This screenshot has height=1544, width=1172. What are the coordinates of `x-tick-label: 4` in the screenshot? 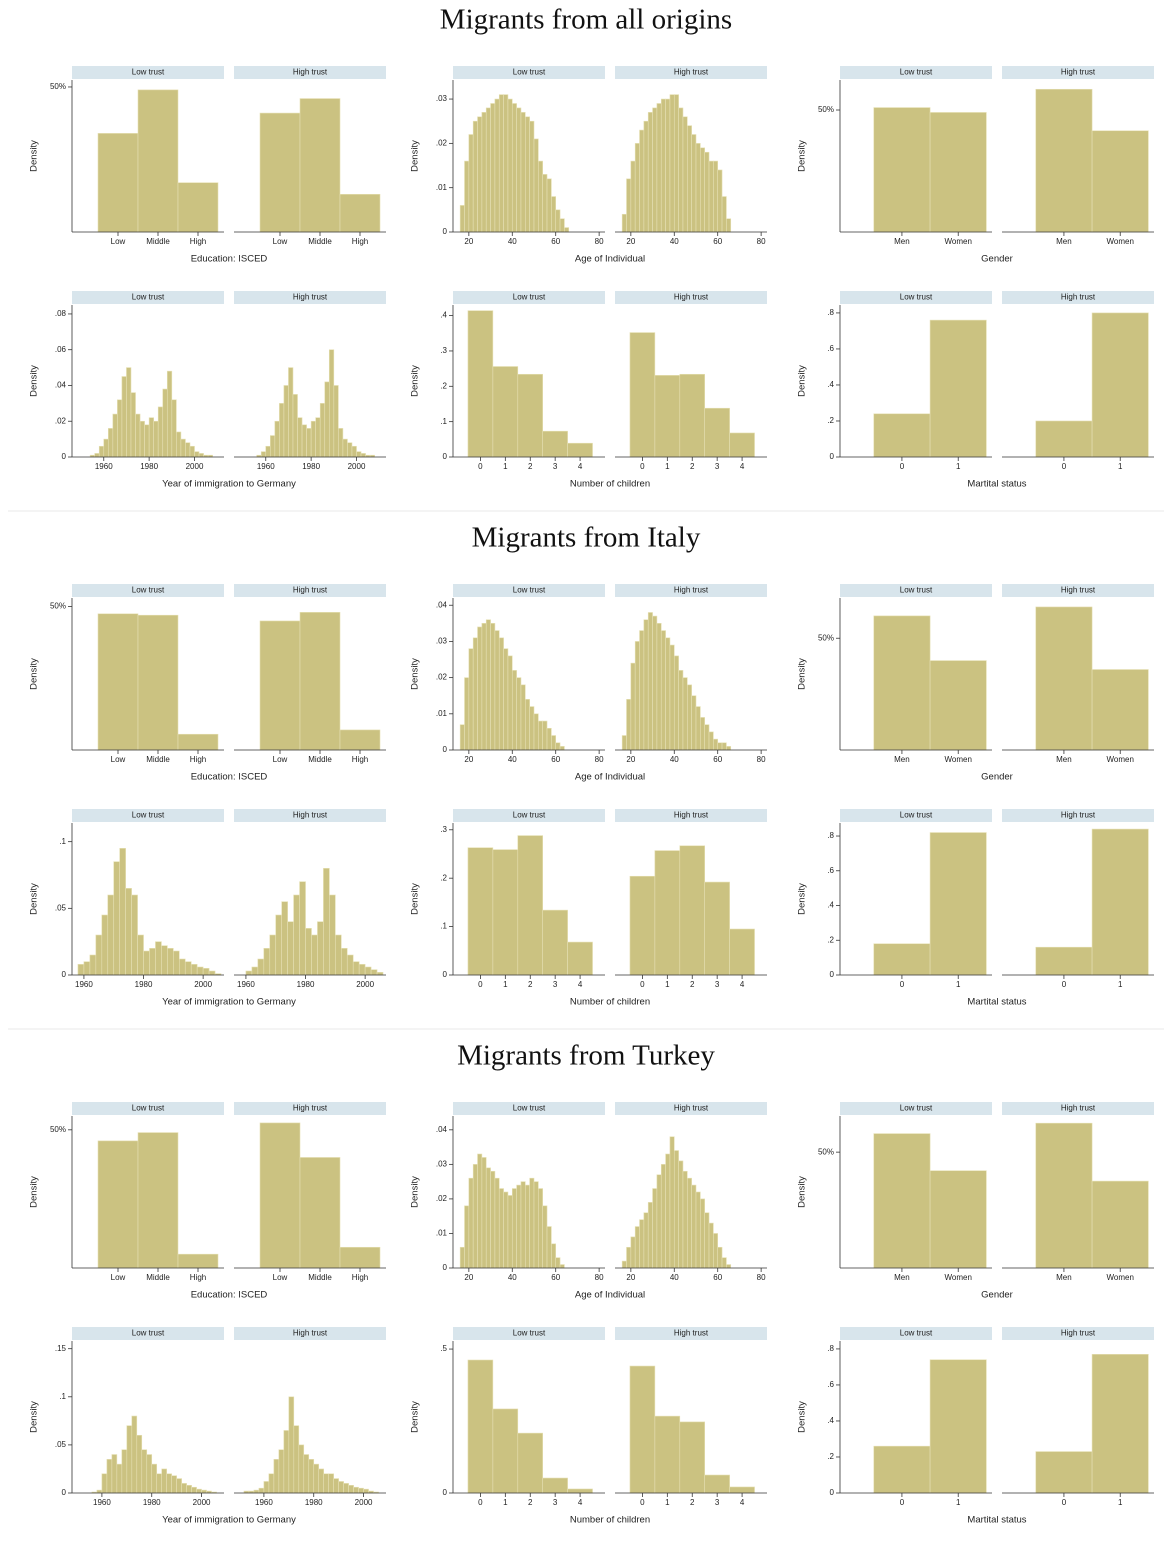 It's located at (580, 984).